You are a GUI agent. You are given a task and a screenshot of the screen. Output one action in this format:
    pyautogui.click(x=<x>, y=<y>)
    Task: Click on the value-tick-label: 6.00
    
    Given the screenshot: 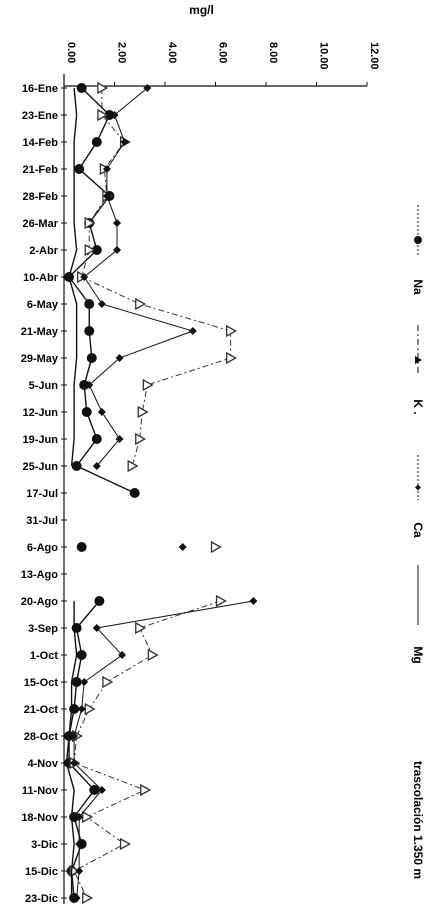 What is the action you would take?
    pyautogui.click(x=223, y=52)
    